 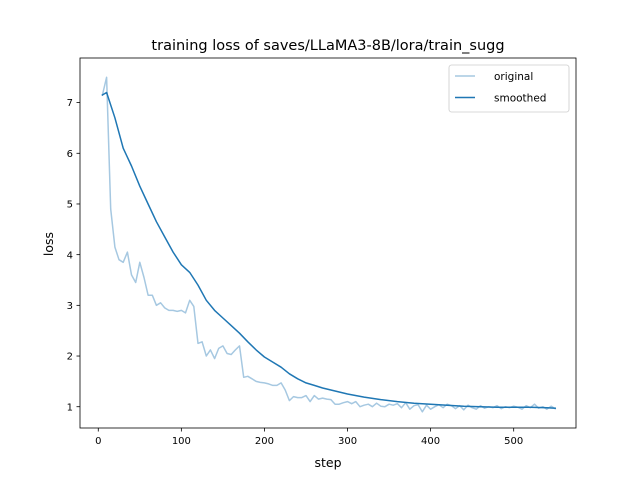 I want to click on x-tick-label: 200, so click(x=264, y=441).